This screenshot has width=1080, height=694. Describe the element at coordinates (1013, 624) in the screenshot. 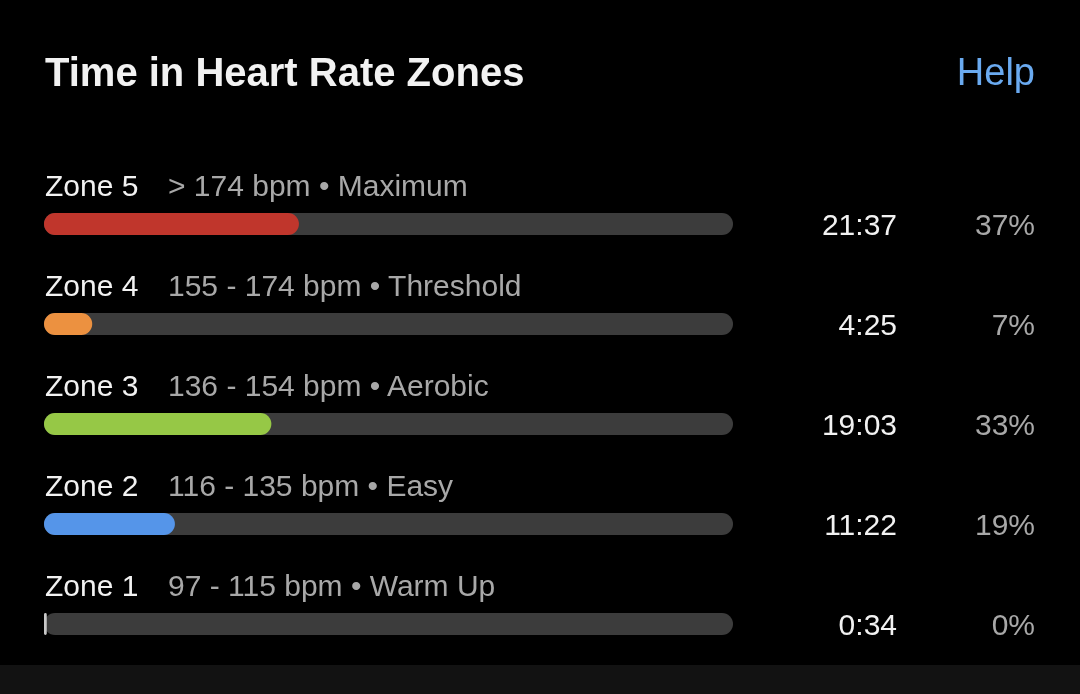

I see `data-label: 0%` at that location.